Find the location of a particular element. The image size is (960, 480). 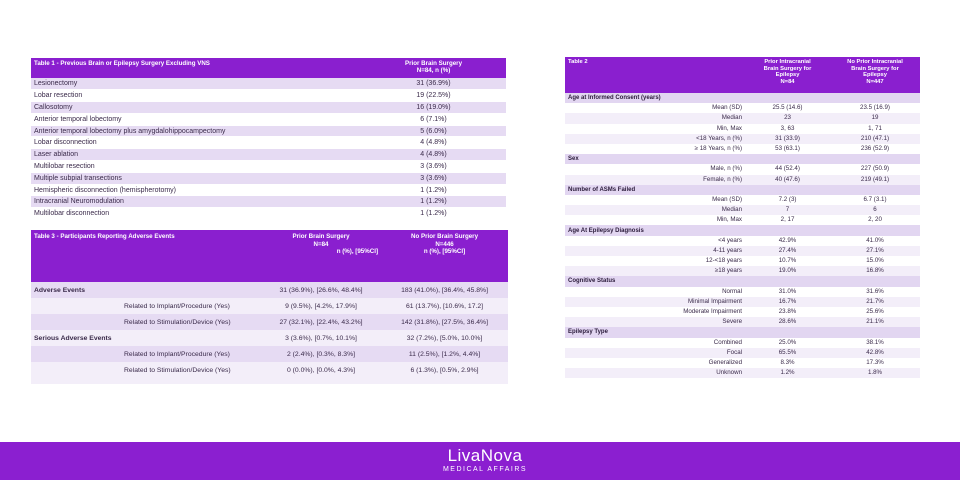

table-2-row: ≥18 years 19.0% 16.8% is located at coordinates (743, 271).